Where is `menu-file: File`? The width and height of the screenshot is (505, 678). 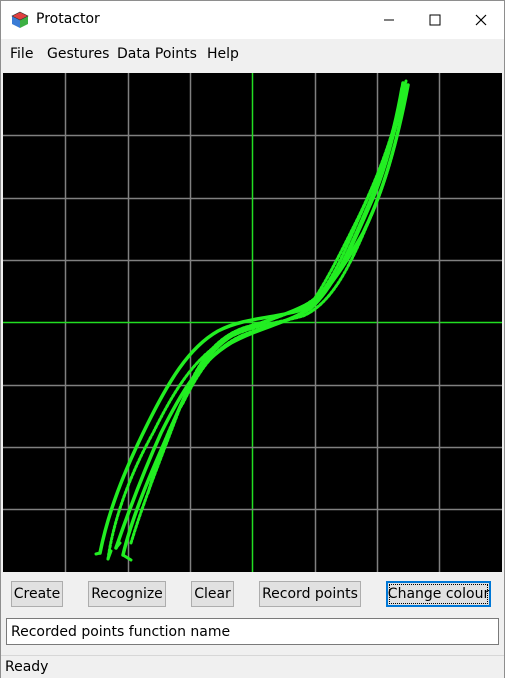 menu-file: File is located at coordinates (22, 54).